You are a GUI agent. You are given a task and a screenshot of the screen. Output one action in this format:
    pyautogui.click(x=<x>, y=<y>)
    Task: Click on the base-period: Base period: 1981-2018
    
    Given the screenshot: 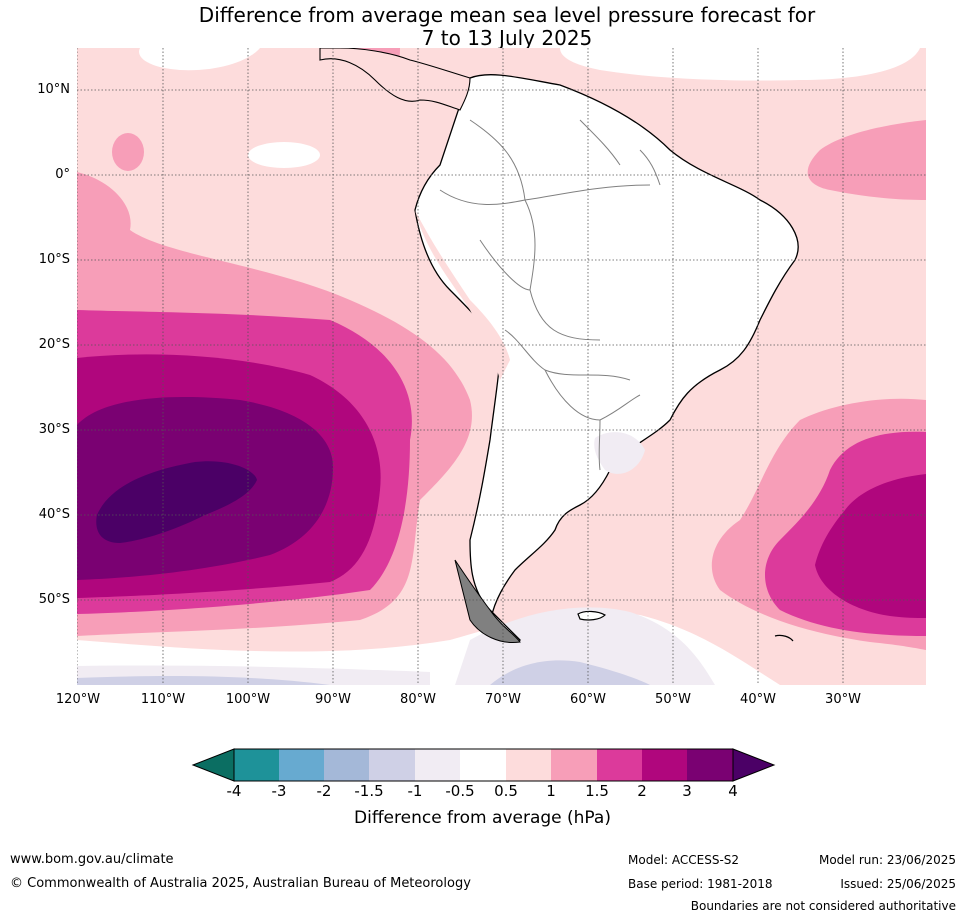 What is the action you would take?
    pyautogui.click(x=700, y=884)
    